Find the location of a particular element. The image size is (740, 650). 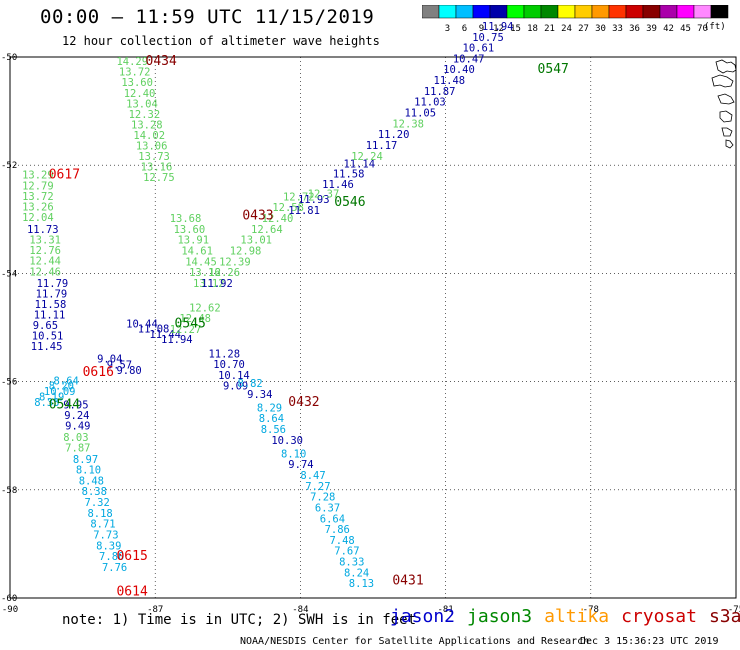

longitude-tick-label: -84 is located at coordinates (300, 610).